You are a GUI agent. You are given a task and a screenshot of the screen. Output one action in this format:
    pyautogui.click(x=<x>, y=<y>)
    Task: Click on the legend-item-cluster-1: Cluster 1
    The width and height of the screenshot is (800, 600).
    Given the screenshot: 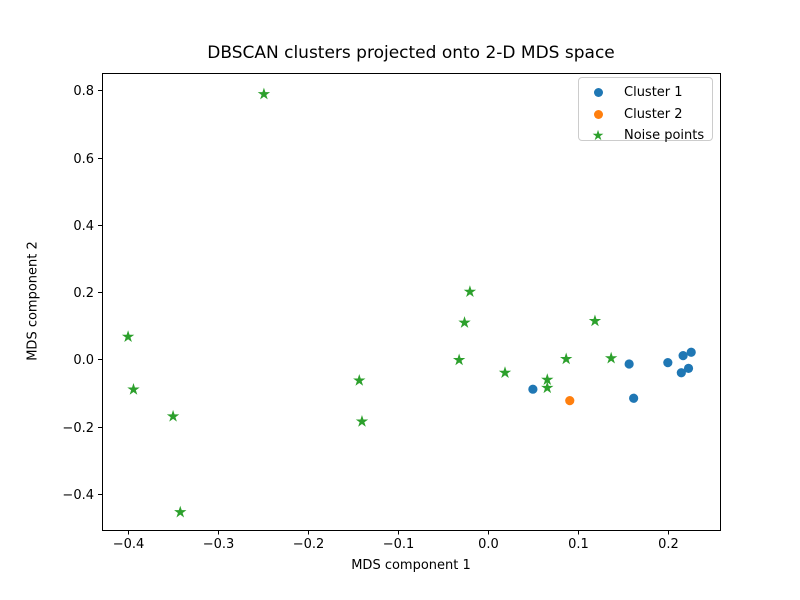 What is the action you would take?
    pyautogui.click(x=651, y=93)
    